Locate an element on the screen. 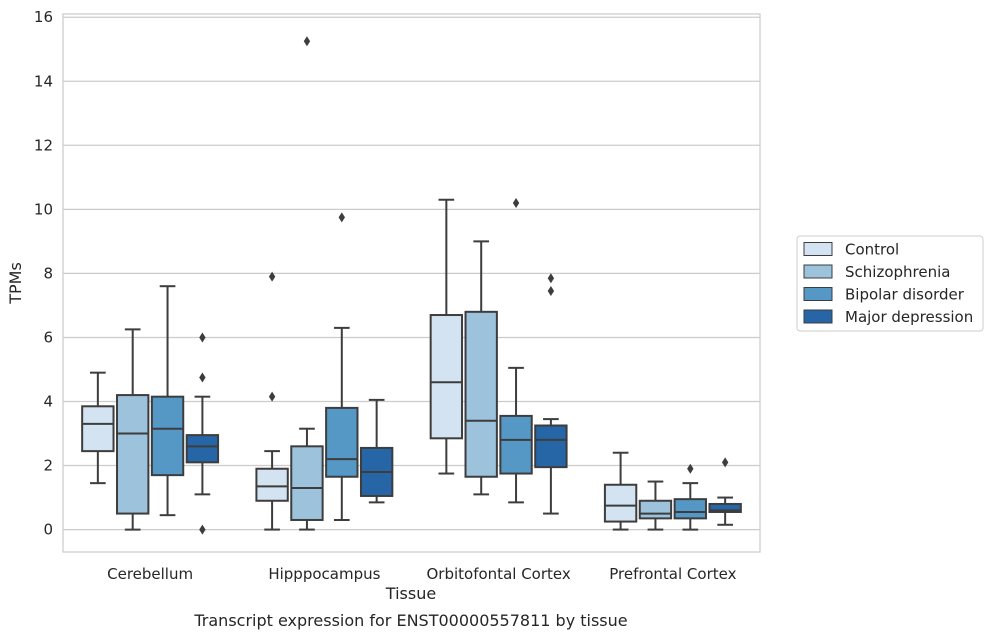 Image resolution: width=992 pixels, height=639 pixels. x-tick-label-3: Prefrontal Cortex is located at coordinates (672, 574).